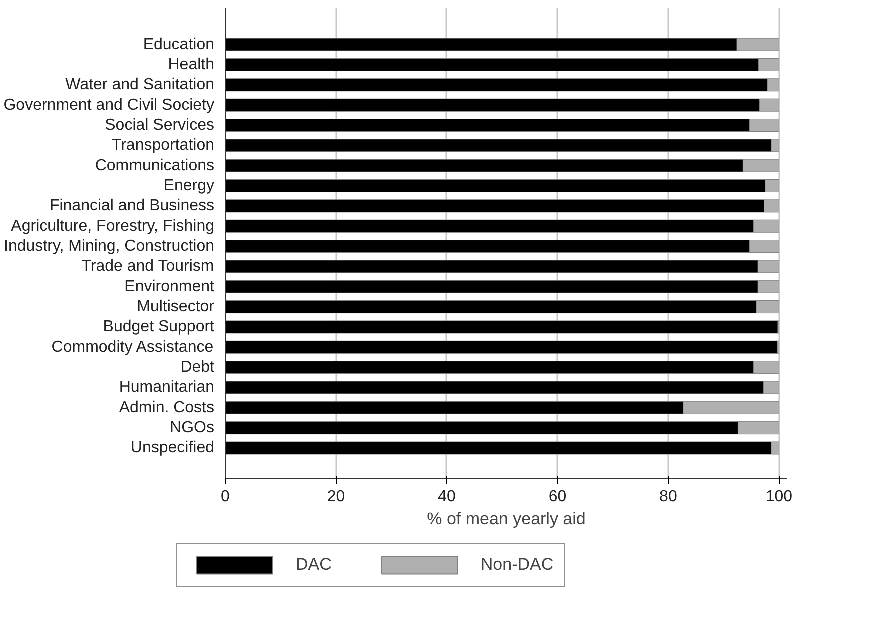 Image resolution: width=893 pixels, height=642 pixels. Describe the element at coordinates (447, 497) in the screenshot. I see `x-tick-label: 40` at that location.